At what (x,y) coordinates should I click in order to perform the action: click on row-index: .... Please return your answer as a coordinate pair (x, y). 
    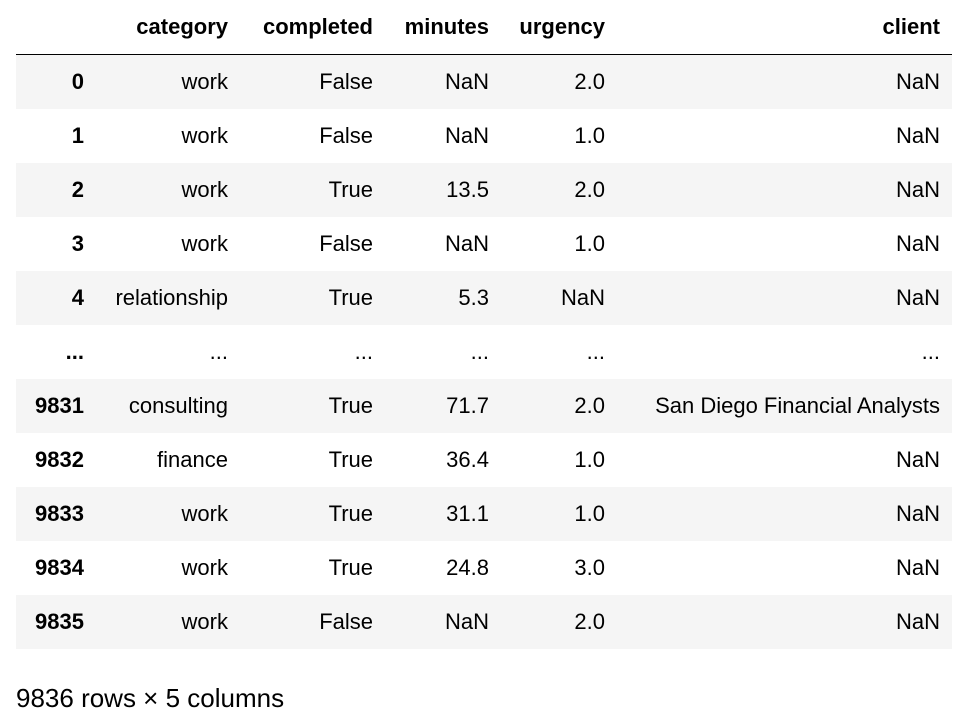
    Looking at the image, I should click on (74, 351).